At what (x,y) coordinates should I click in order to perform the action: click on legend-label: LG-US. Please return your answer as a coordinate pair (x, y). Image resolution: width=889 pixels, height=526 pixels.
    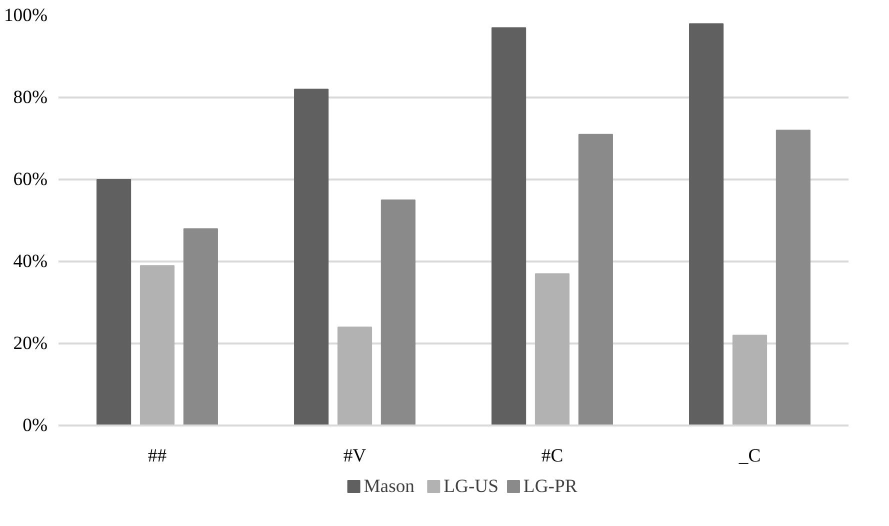
    Looking at the image, I should click on (471, 486).